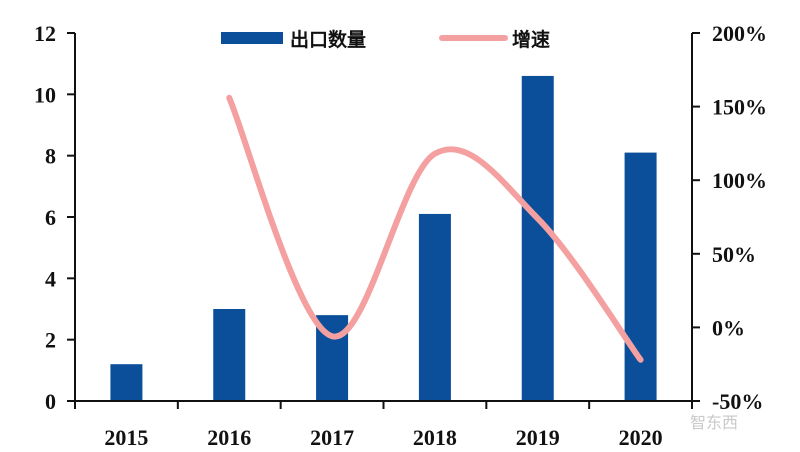 This screenshot has width=800, height=452. I want to click on x-tick-label: 2019, so click(538, 437).